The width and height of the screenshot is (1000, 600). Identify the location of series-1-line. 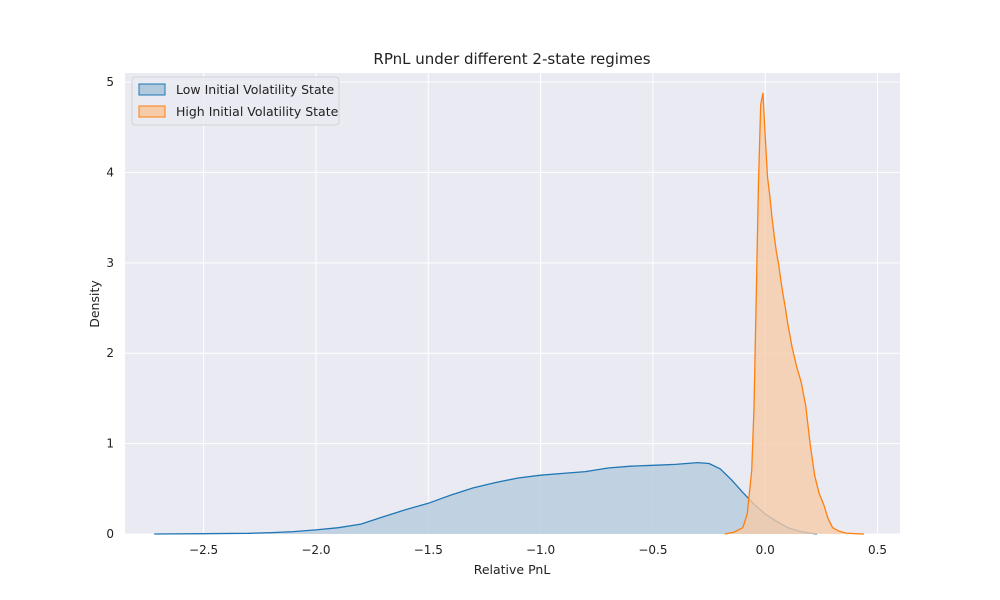
(794, 313).